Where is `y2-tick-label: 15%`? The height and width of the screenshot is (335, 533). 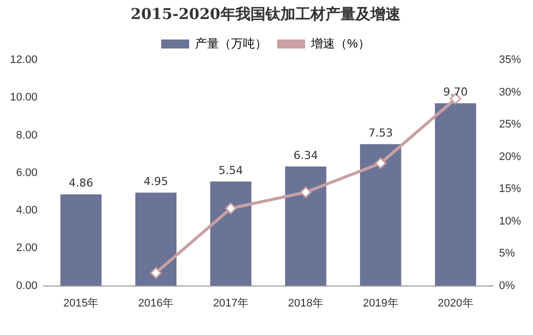
y2-tick-label: 15% is located at coordinates (510, 189).